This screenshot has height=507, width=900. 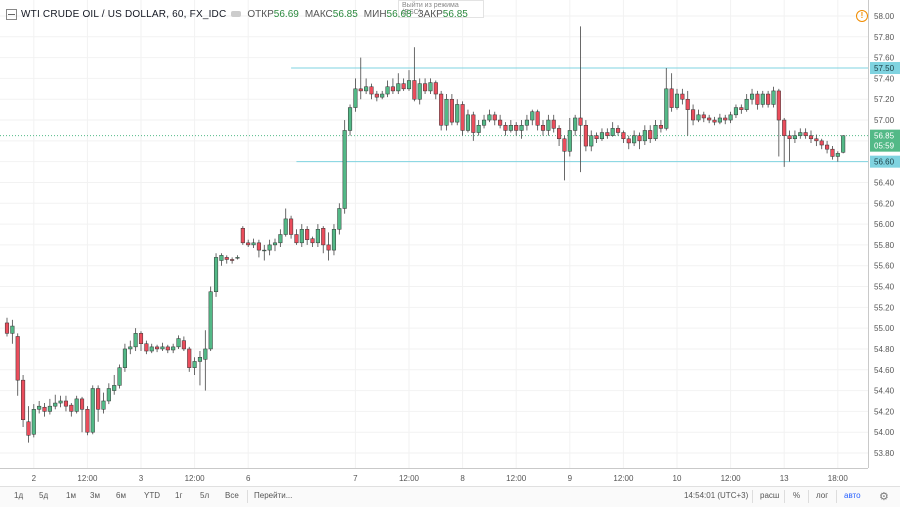 I want to click on range-ytd-button: YTD, so click(x=152, y=495).